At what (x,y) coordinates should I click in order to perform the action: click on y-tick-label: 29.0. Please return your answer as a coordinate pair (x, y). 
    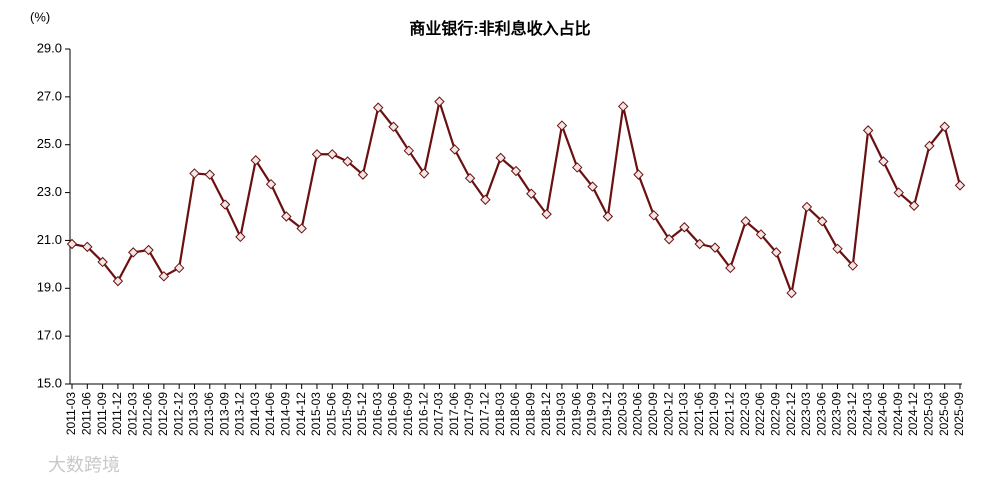
    Looking at the image, I should click on (49, 47).